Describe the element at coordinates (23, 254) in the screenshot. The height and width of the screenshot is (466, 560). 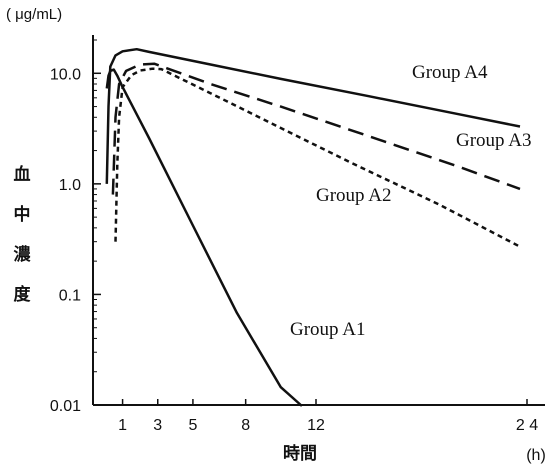
I see `y-axis-title-char: 濃` at that location.